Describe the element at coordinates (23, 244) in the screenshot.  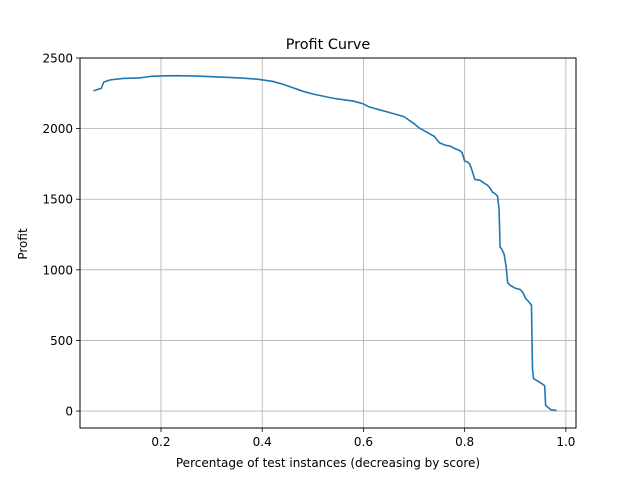
I see `y-axis-label: Profit` at that location.